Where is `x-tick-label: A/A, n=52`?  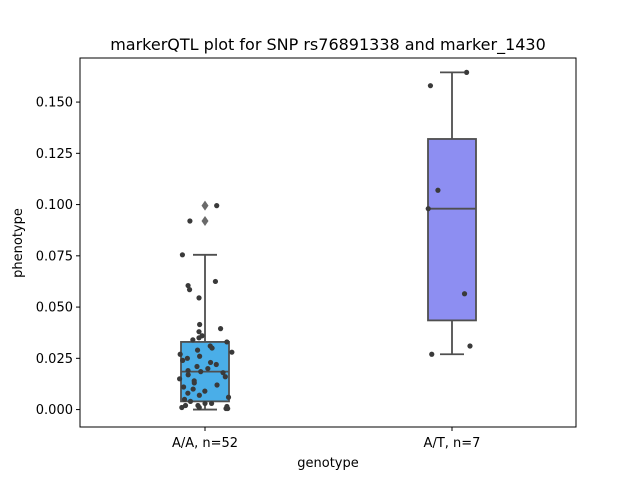
x-tick-label: A/A, n=52 is located at coordinates (205, 443).